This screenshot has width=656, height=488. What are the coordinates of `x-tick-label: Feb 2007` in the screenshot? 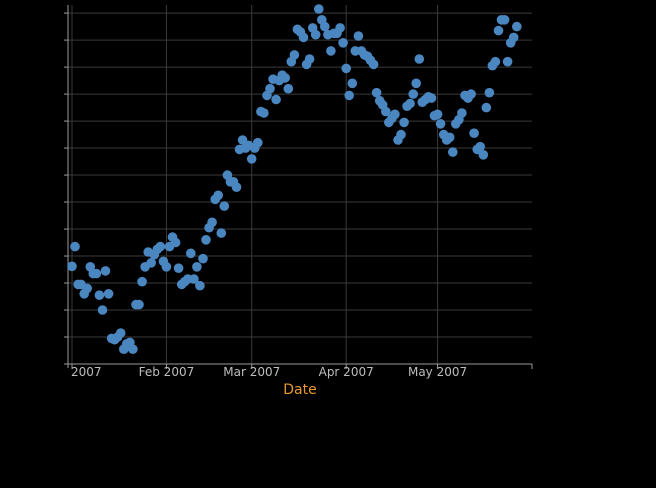 It's located at (167, 372).